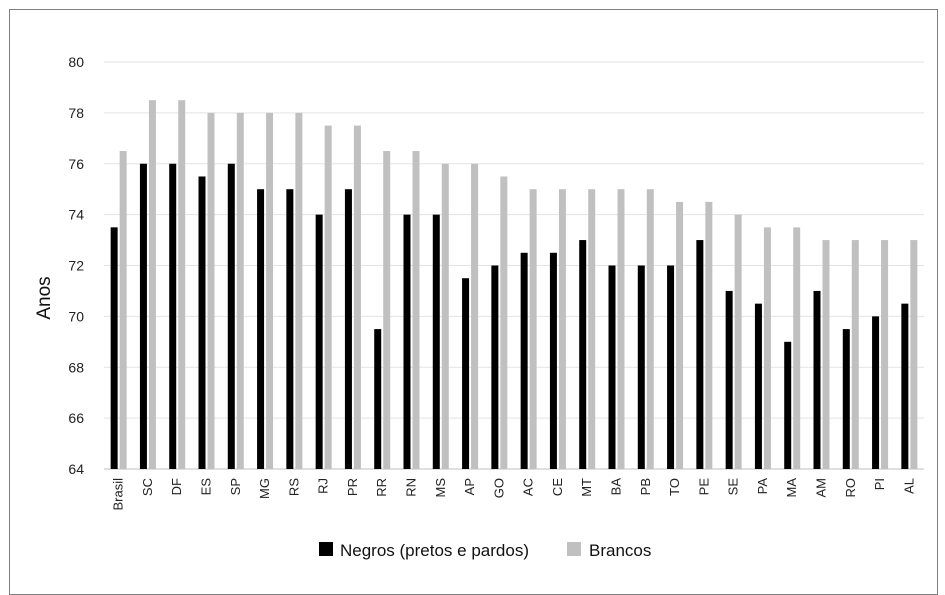 The width and height of the screenshot is (945, 595). I want to click on x-category-label: BA, so click(616, 487).